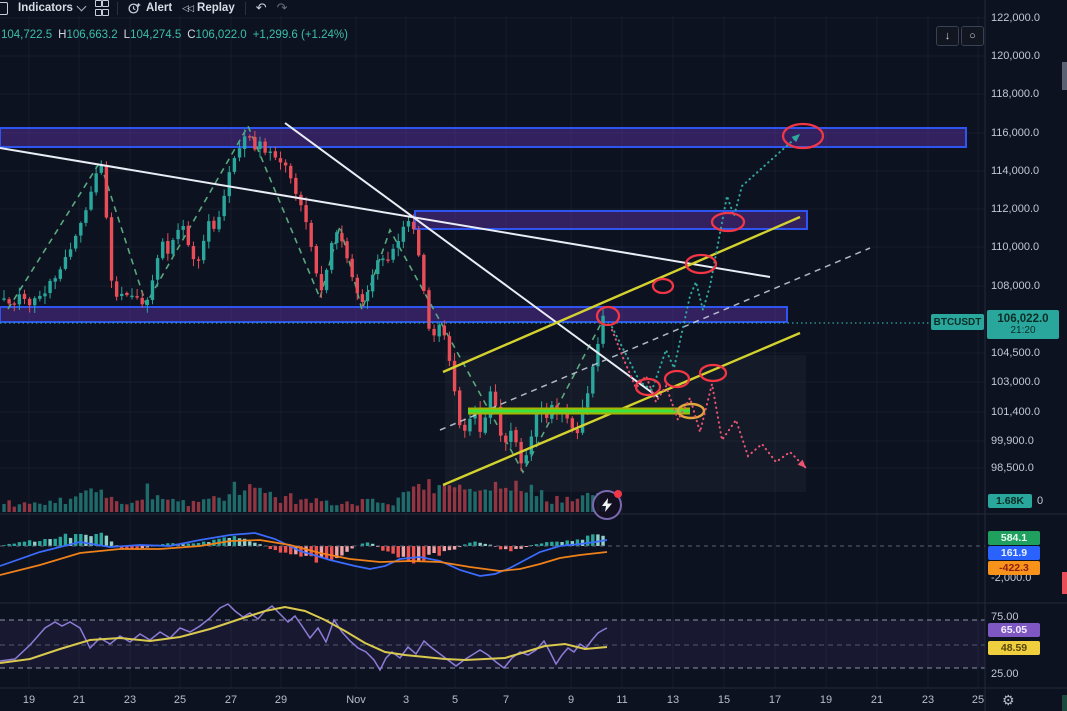  What do you see at coordinates (1014, 553) in the screenshot?
I see `indicator-value-badge: 161.9` at bounding box center [1014, 553].